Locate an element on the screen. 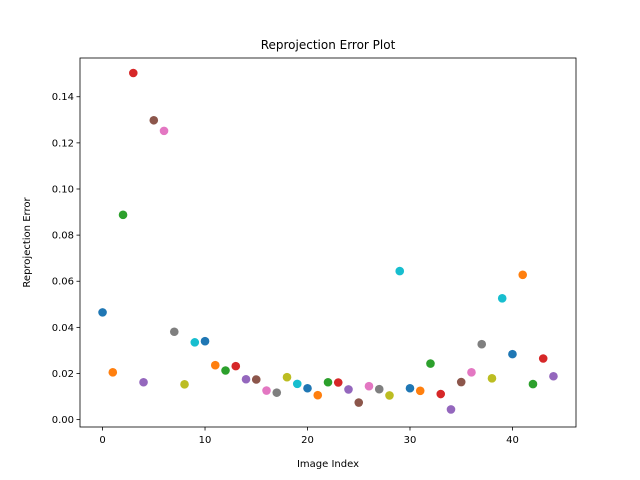 The height and width of the screenshot is (480, 640). y-tick-label: 0.06 is located at coordinates (63, 282).